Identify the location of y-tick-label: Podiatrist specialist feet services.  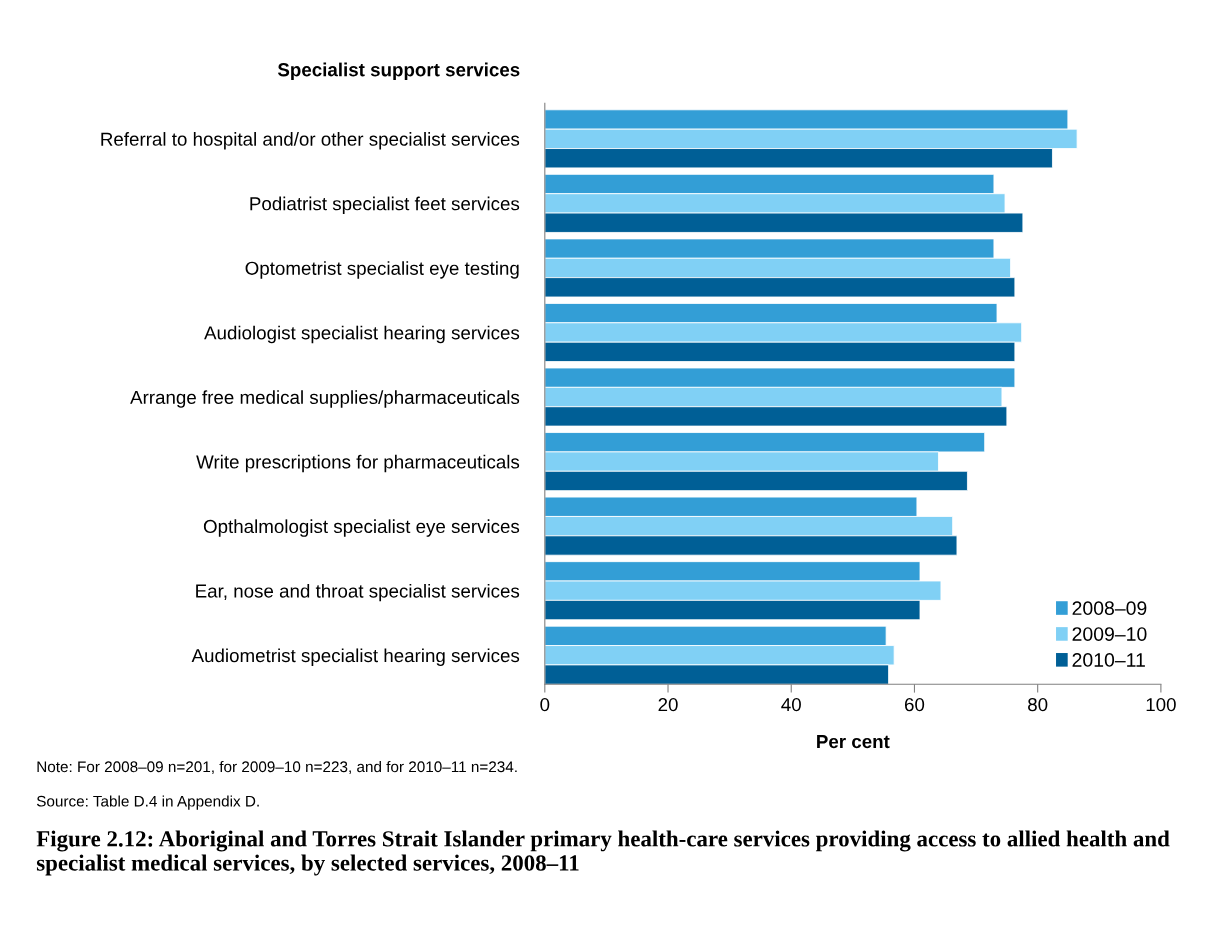
(385, 205).